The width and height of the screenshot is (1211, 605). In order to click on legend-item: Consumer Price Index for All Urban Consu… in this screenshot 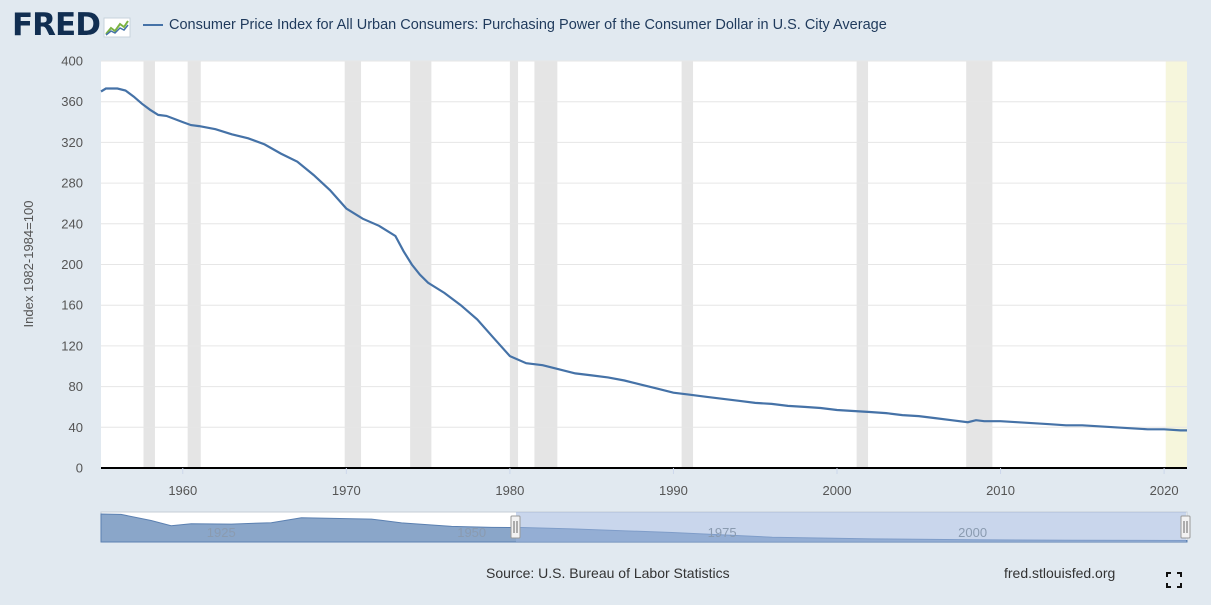, I will do `click(514, 25)`.